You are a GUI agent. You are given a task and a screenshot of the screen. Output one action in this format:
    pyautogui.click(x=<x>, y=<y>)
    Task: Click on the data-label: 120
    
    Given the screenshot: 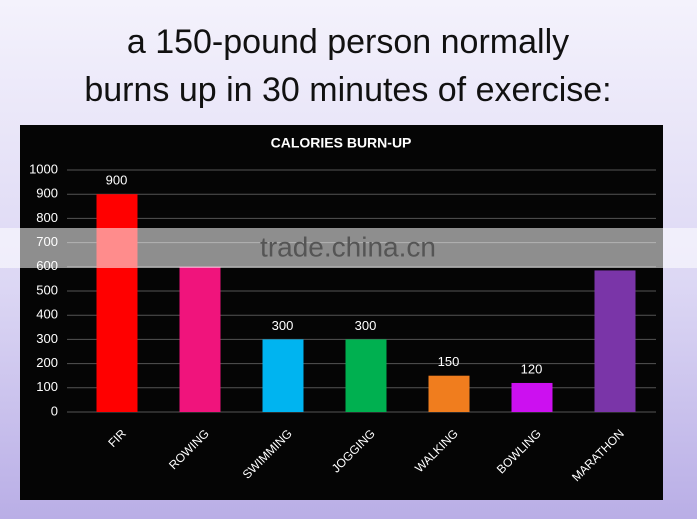 What is the action you would take?
    pyautogui.click(x=532, y=368)
    